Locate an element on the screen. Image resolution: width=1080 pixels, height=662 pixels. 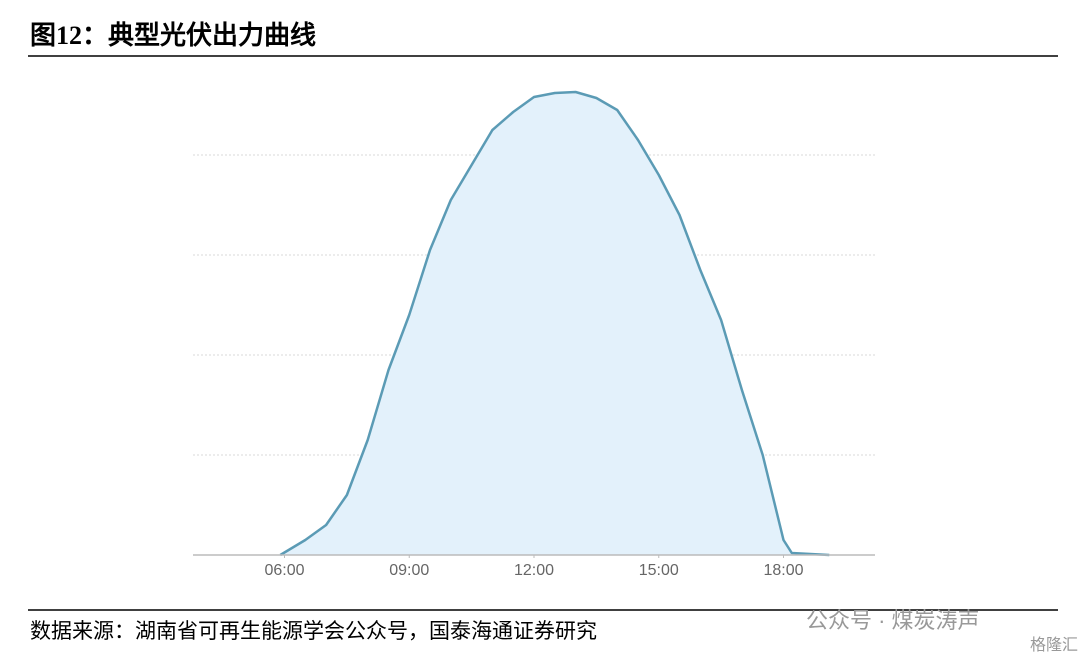
x-tick-label: 15:00 is located at coordinates (659, 570).